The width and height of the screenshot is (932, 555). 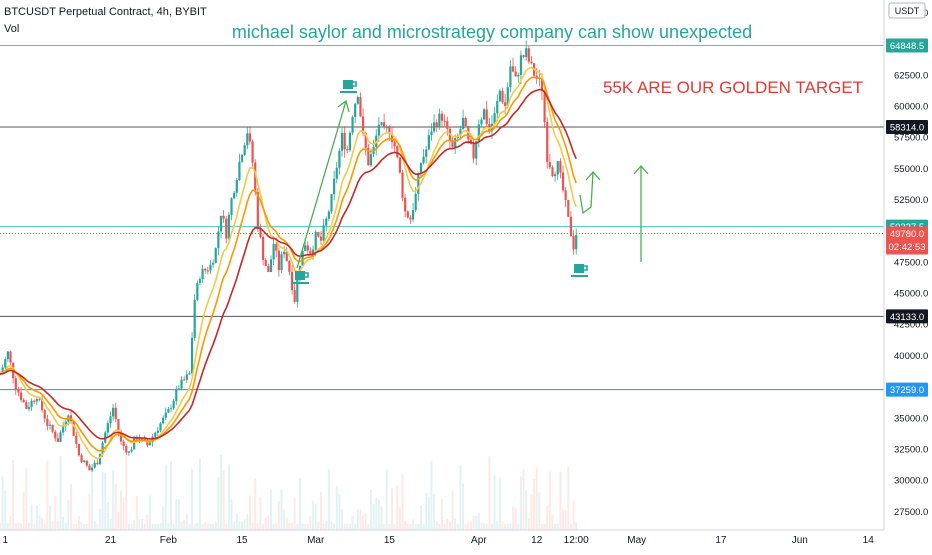 I want to click on time-axis: 1 21 Feb 15 Mar 15 Apr 12 12:00 May 17 Jun 14, so click(x=442, y=537).